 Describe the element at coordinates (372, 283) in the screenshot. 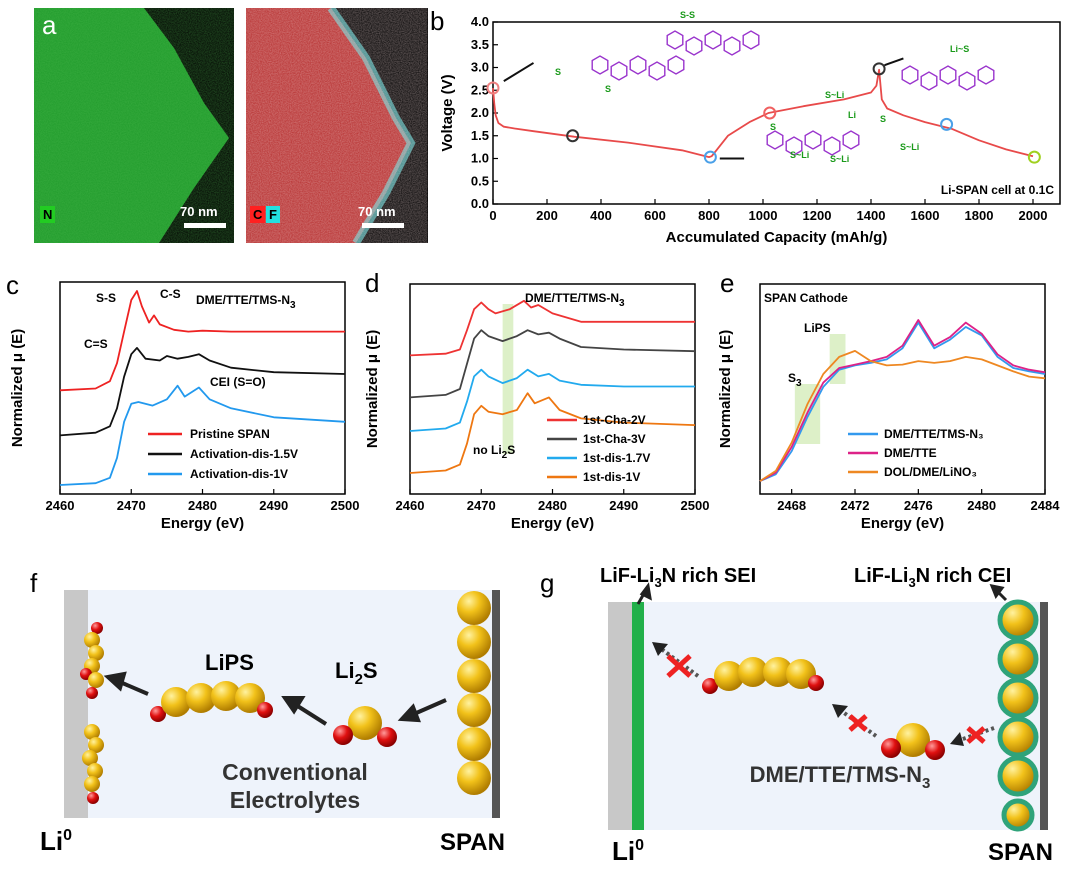

I see `panel-letter-d: d` at that location.